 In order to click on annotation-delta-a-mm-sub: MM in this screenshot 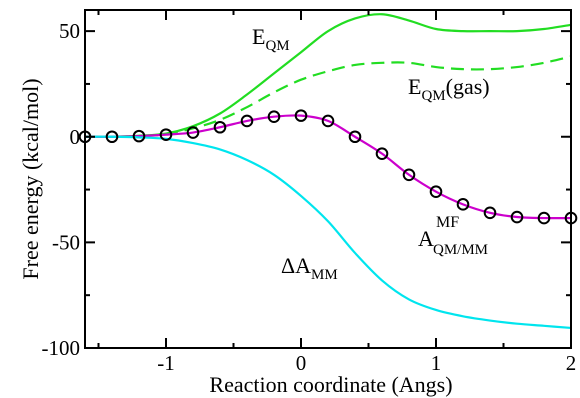, I will do `click(324, 275)`.